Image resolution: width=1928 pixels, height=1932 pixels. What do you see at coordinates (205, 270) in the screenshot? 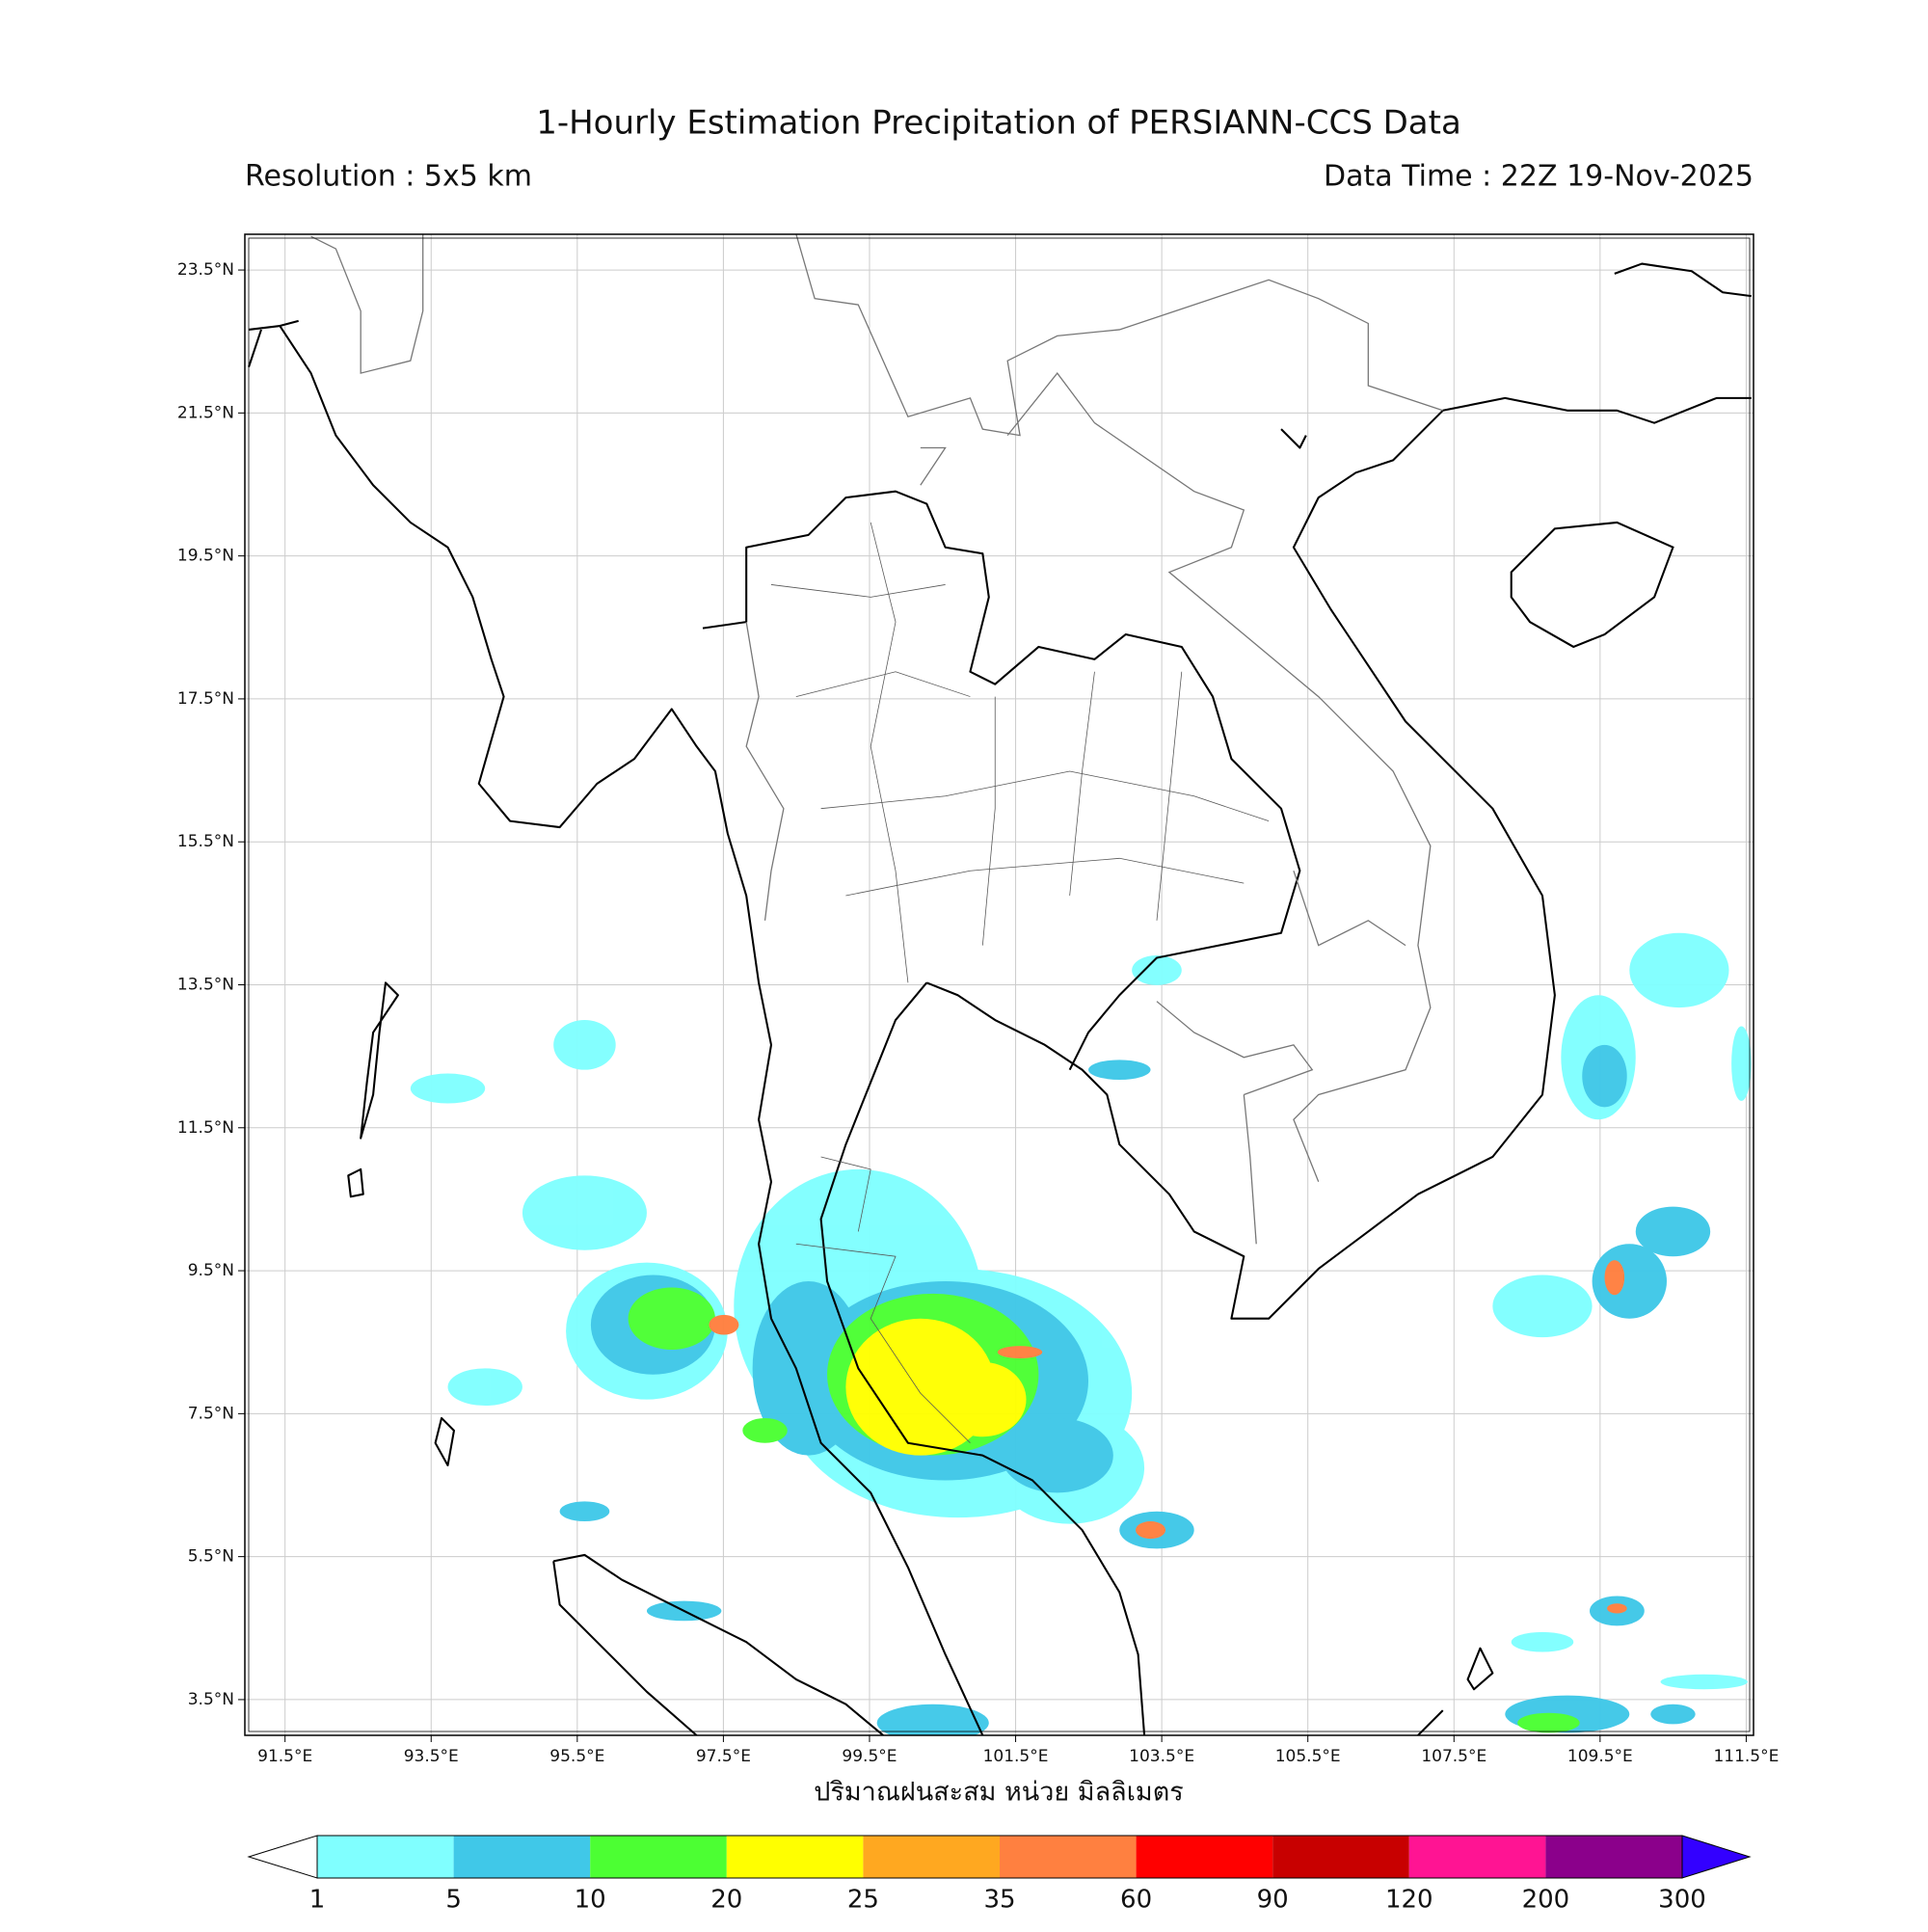
I see `y-tick-label: 23.5°N` at bounding box center [205, 270].